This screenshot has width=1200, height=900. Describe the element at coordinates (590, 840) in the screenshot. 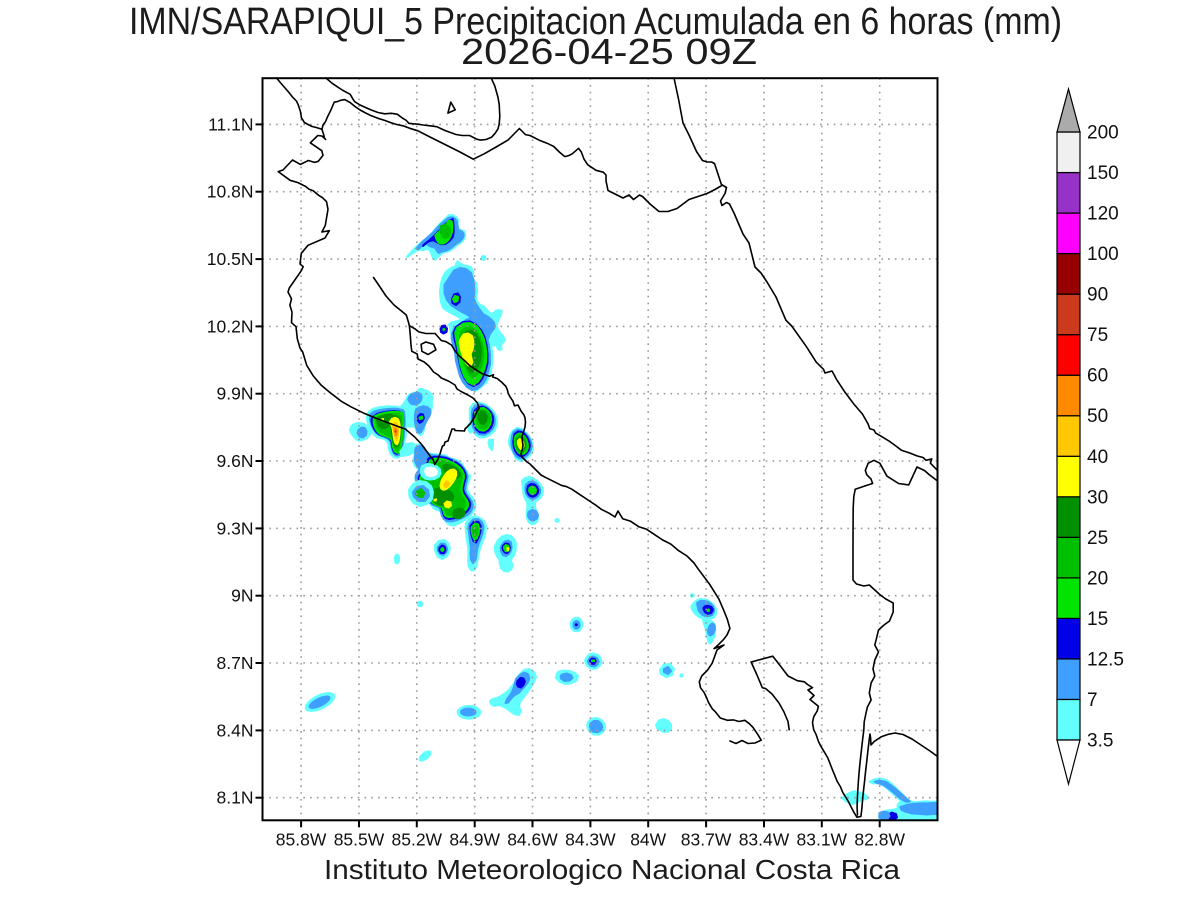

I see `svg-text: 84.3W` at that location.